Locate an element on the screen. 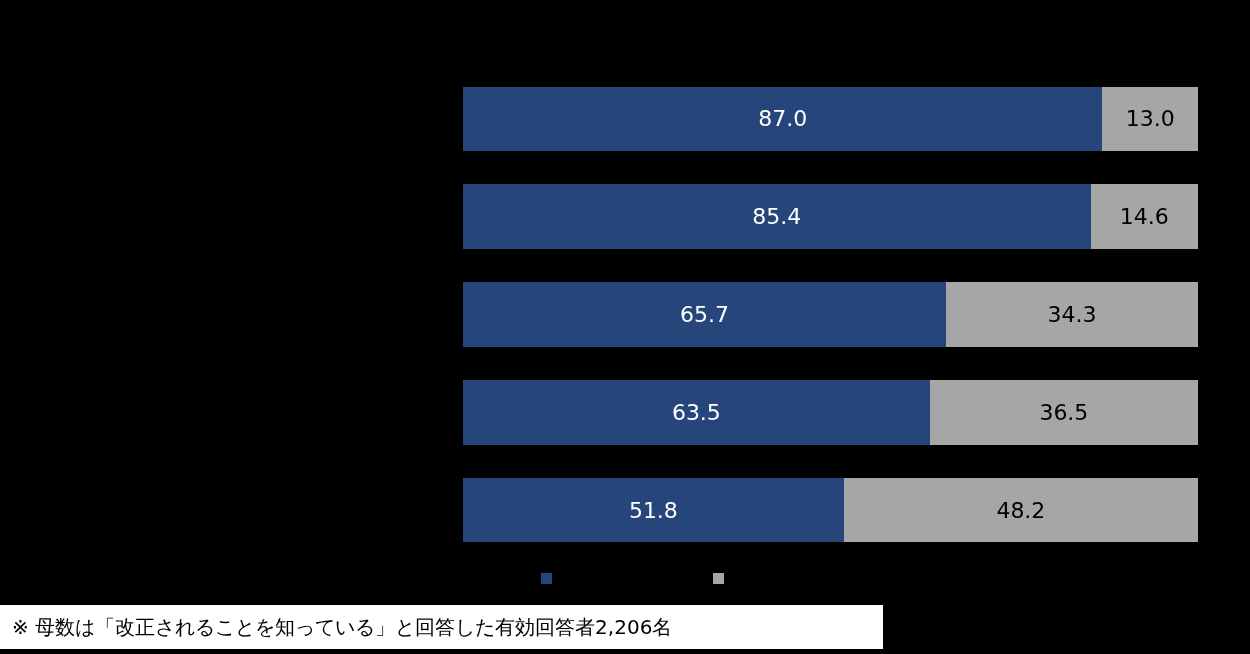 This screenshot has height=654, width=1250. data-label: 51.8 is located at coordinates (653, 510).